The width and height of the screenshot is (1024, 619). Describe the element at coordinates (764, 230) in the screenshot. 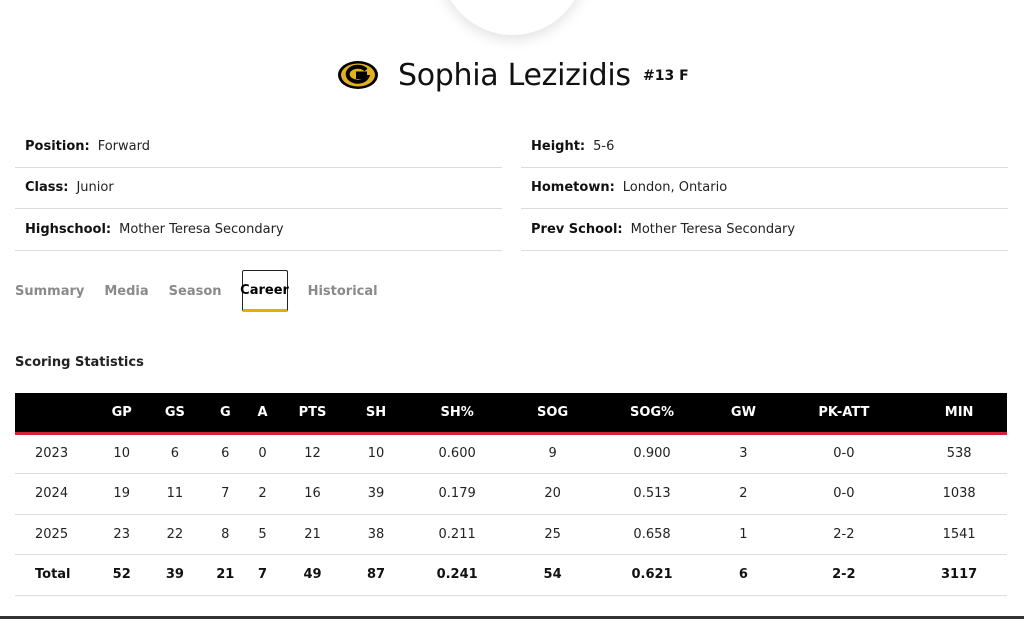

I see `bio-row-prev-school: Prev School: Mother Teresa Secondary` at that location.